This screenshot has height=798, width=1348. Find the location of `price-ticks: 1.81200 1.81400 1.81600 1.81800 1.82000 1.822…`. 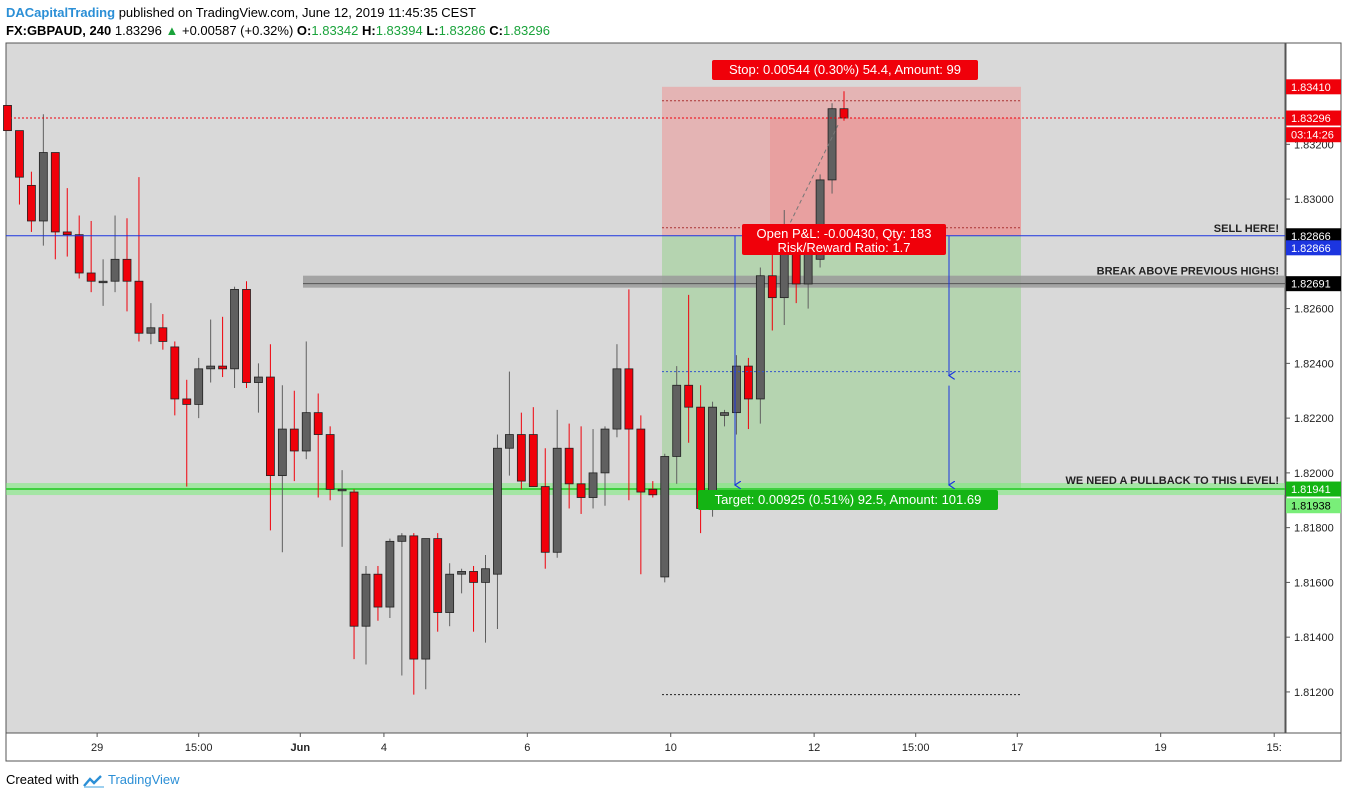

price-ticks: 1.81200 1.81400 1.81600 1.81800 1.82000 1.822… is located at coordinates (1310, 419).